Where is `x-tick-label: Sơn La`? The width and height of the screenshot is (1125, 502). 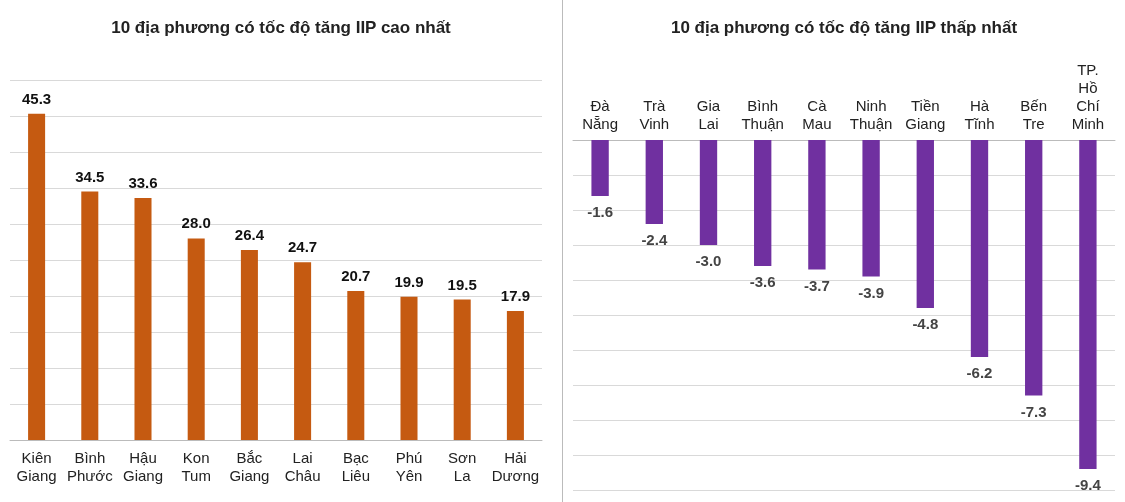
x-tick-label: Sơn La is located at coordinates (462, 466).